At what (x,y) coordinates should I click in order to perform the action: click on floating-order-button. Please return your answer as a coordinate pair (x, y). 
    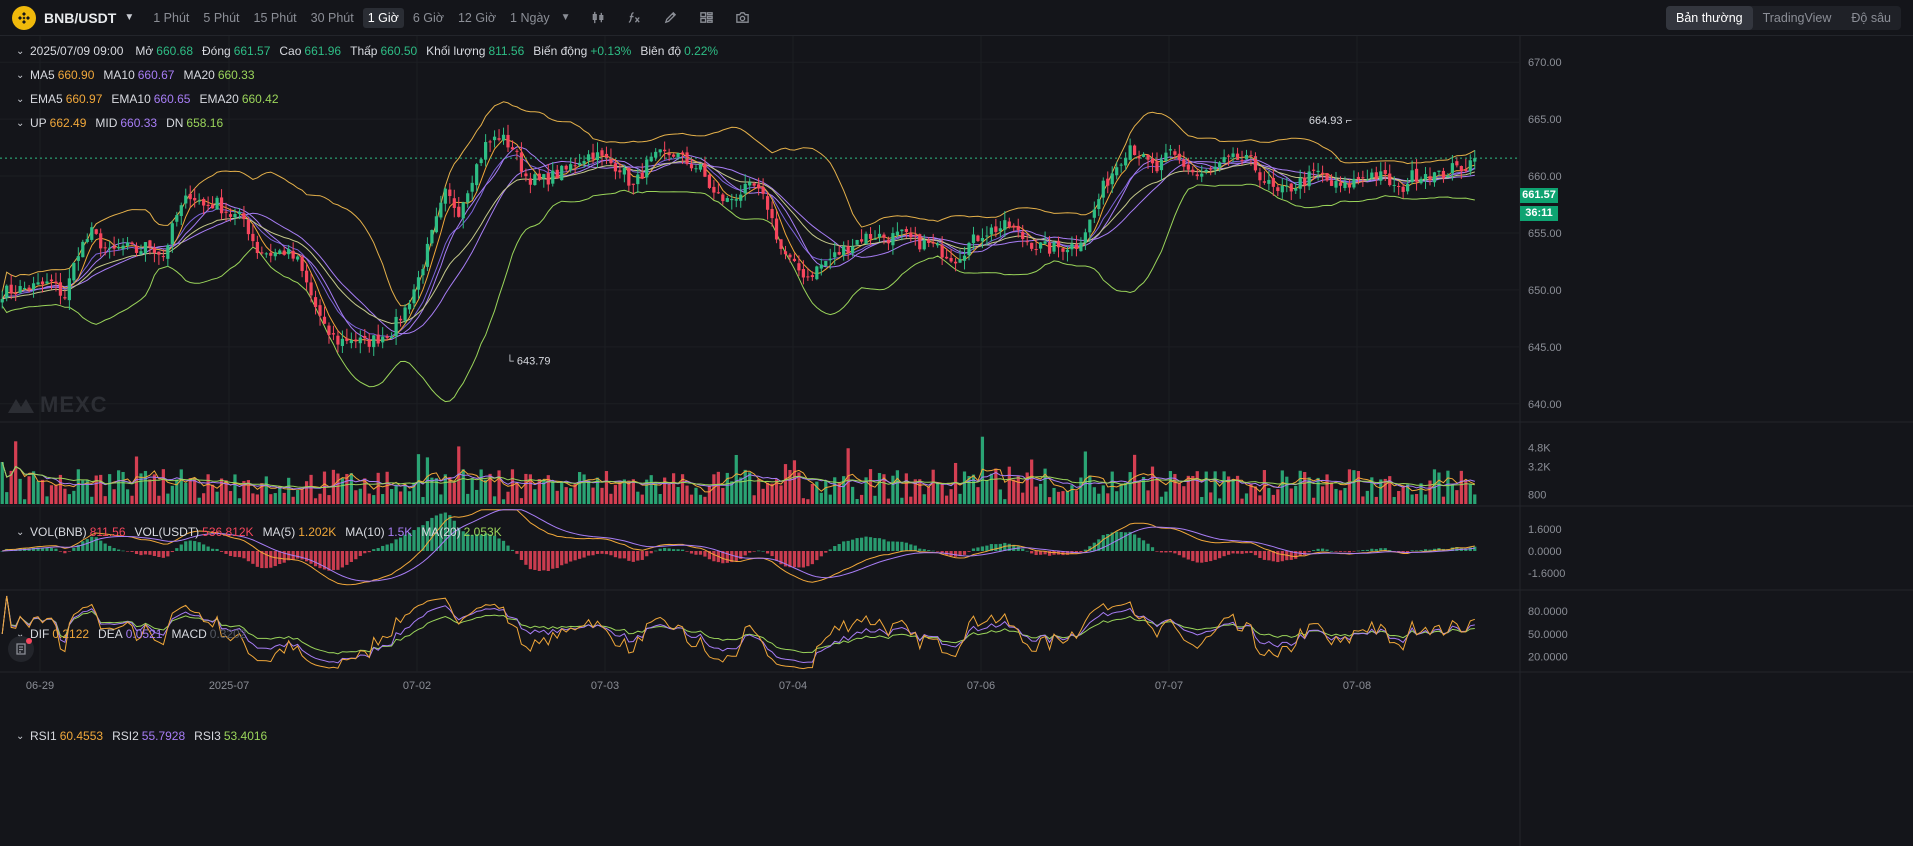
    Looking at the image, I should click on (21, 649).